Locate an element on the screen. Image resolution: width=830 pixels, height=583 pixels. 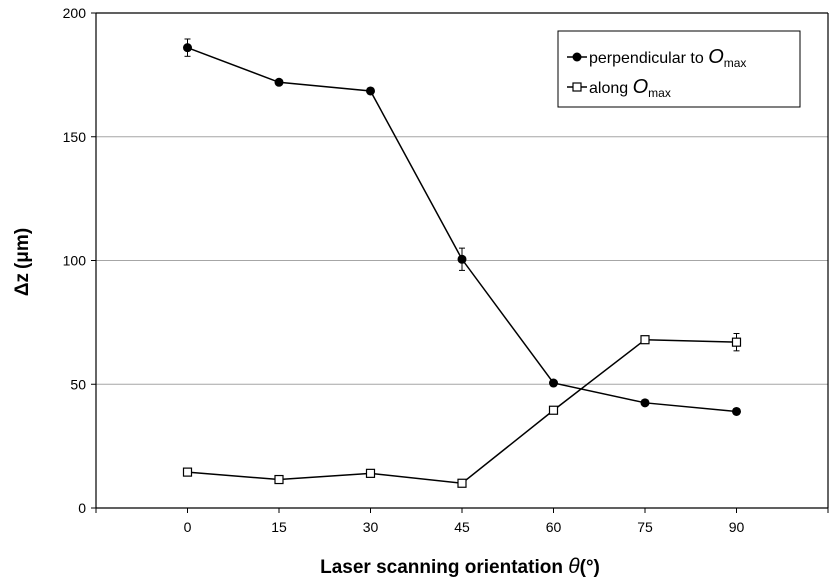
y-tick-label: 0 is located at coordinates (82, 508).